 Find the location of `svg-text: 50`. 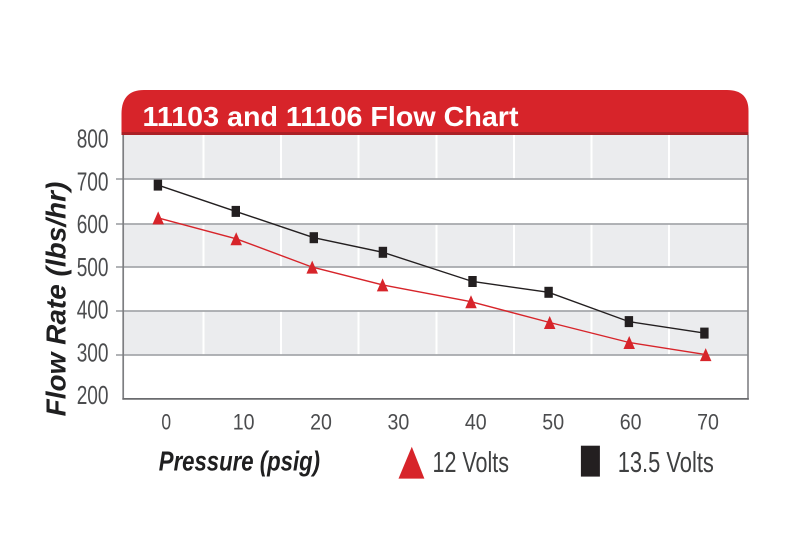

svg-text: 50 is located at coordinates (553, 422).